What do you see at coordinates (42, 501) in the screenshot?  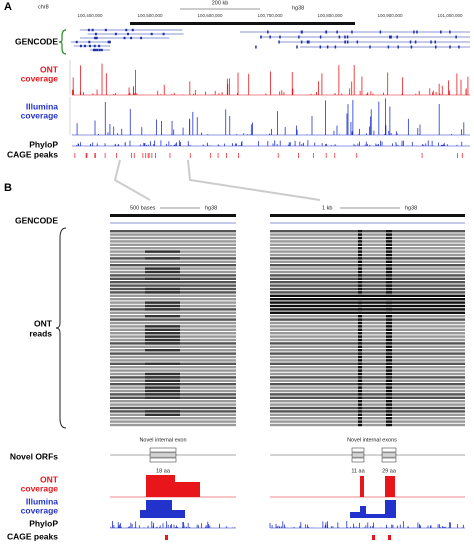 I see `track-label: Illumina` at bounding box center [42, 501].